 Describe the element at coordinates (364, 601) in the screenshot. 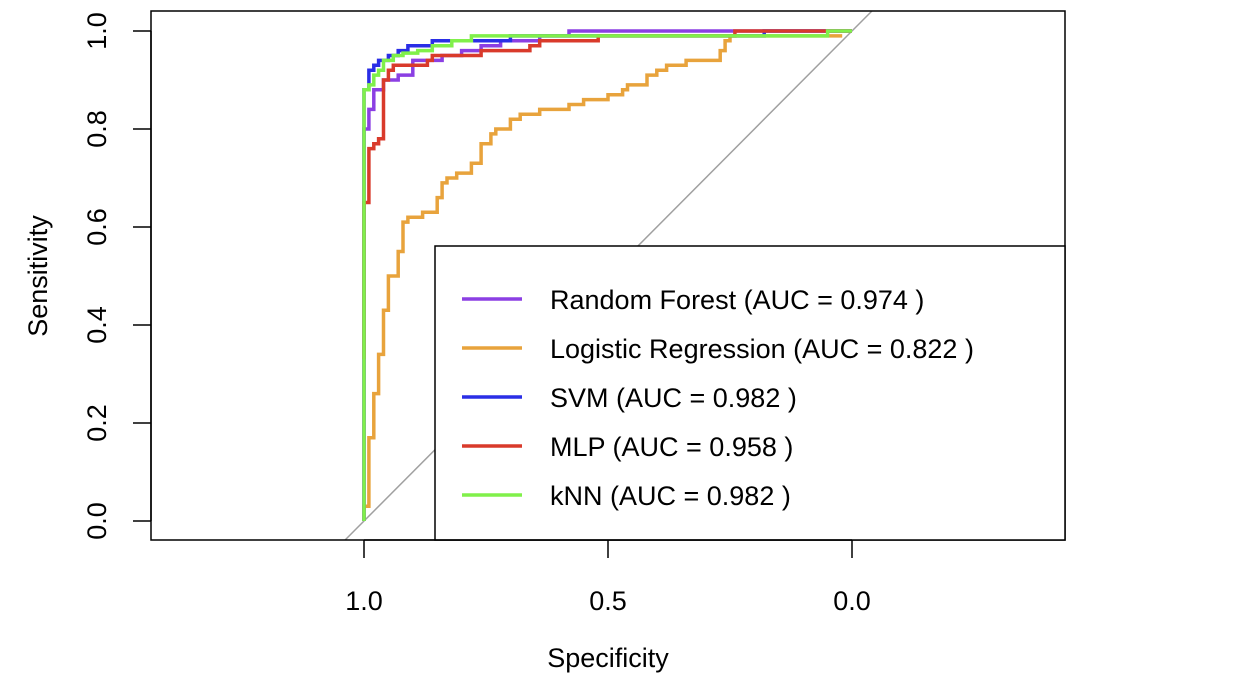

I see `x-tick-label: 1.0` at that location.